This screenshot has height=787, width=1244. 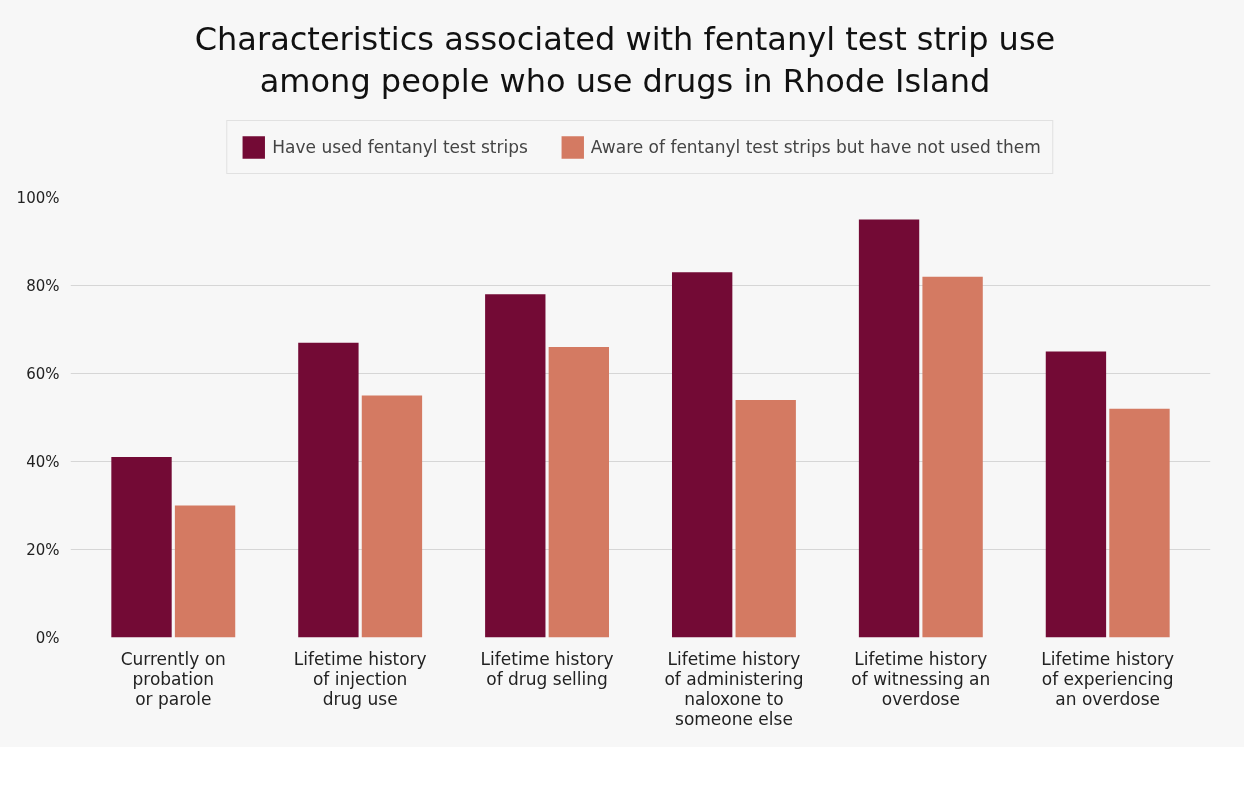 What do you see at coordinates (173, 678) in the screenshot?
I see `x-tick-label: Currently on probation or parole` at bounding box center [173, 678].